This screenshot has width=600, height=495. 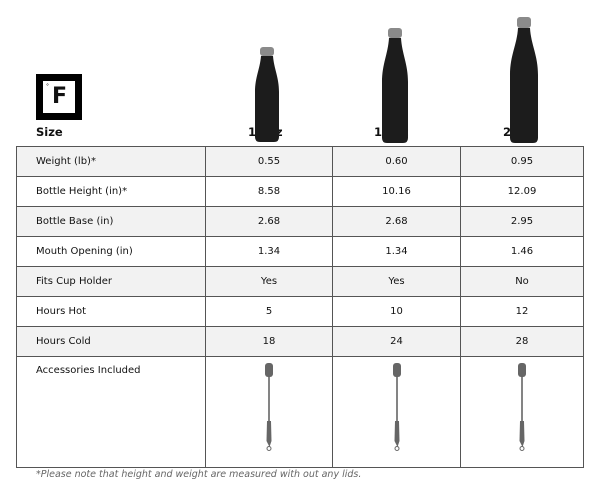 What do you see at coordinates (395, 85) in the screenshot?
I see `bottle-17oz-image` at bounding box center [395, 85].